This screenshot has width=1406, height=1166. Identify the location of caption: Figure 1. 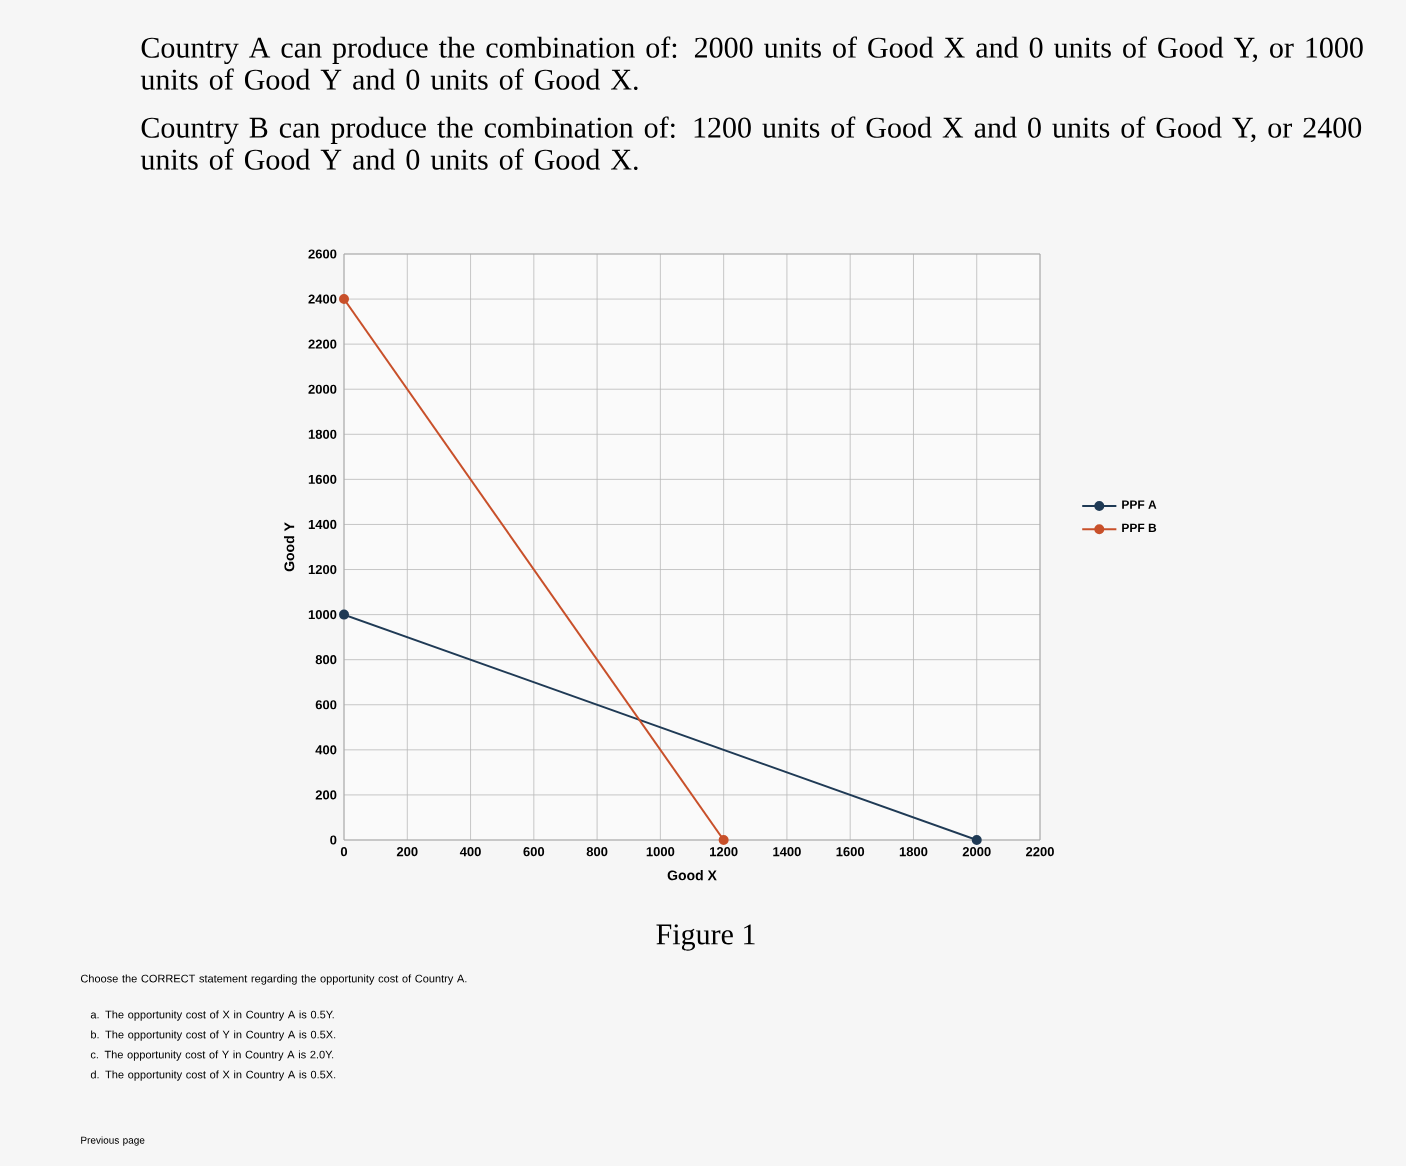
(705, 937).